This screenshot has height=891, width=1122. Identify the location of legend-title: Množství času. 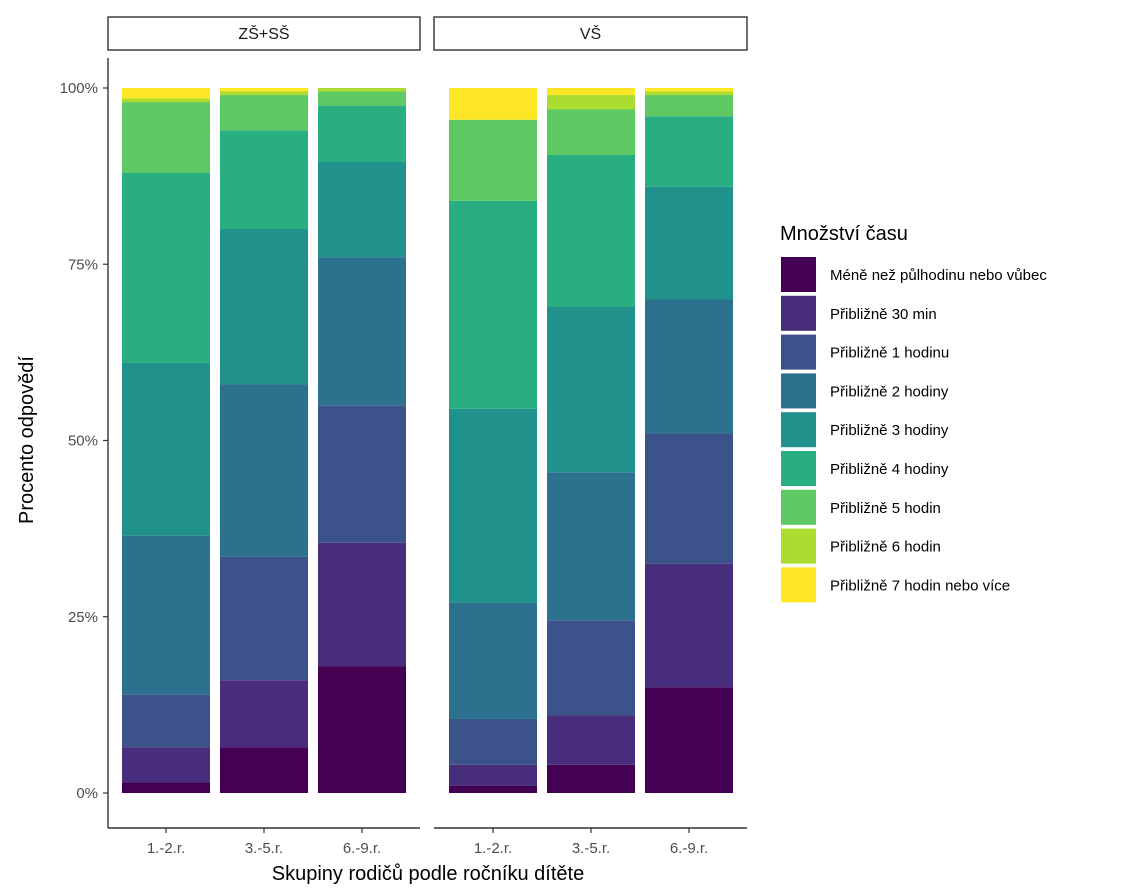
(844, 234).